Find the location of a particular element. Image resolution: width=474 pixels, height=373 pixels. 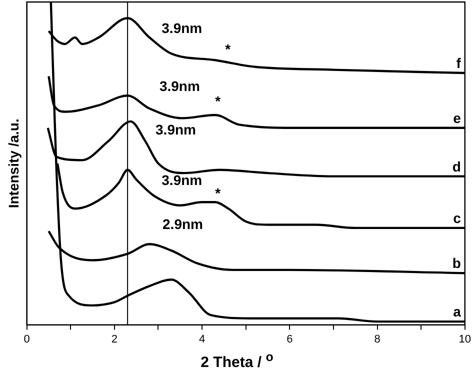

x-tick-label: 10 is located at coordinates (465, 339).